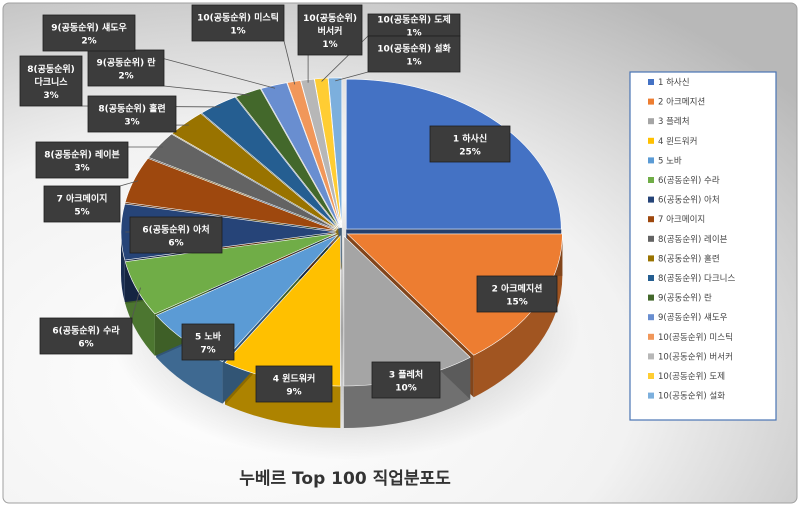 The height and width of the screenshot is (506, 800). What do you see at coordinates (676, 102) in the screenshot?
I see `legend-item-1: 2 아크메지션` at bounding box center [676, 102].